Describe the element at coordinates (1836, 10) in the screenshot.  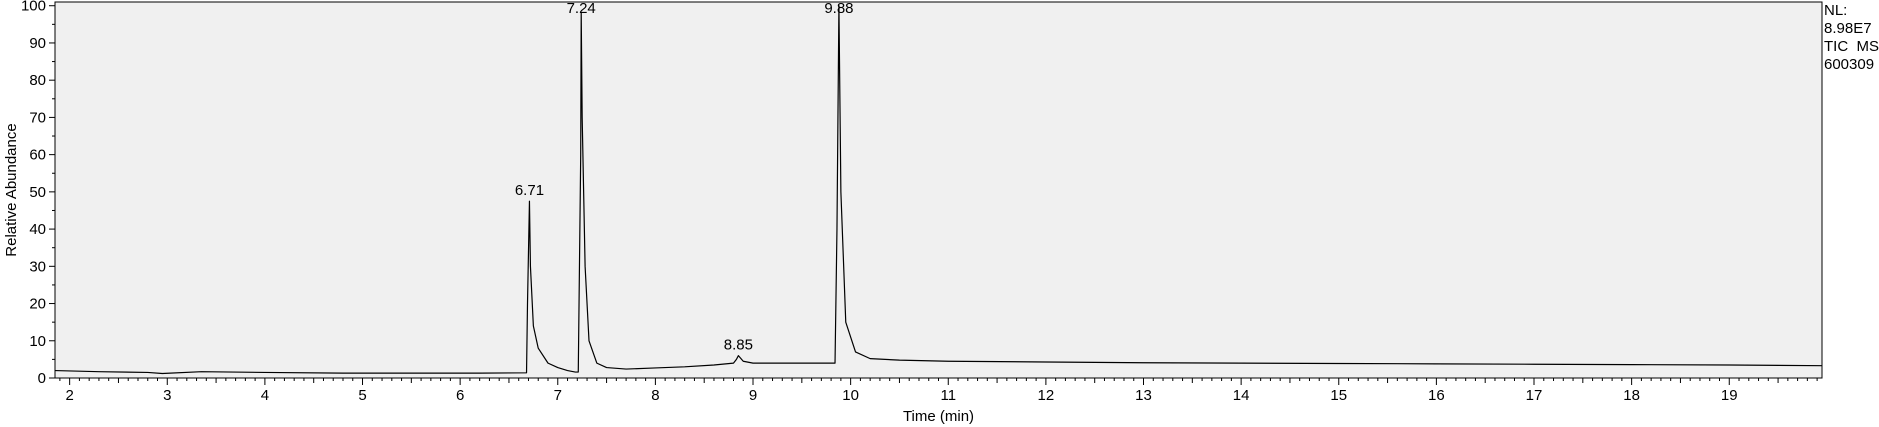
I see `nl-label: NL:` at that location.